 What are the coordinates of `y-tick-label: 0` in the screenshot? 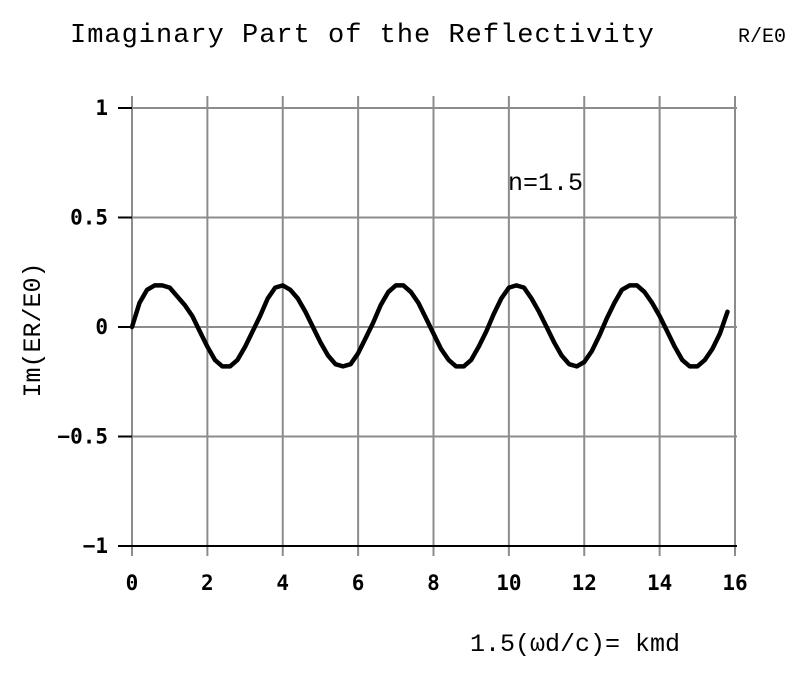 It's located at (101, 327).